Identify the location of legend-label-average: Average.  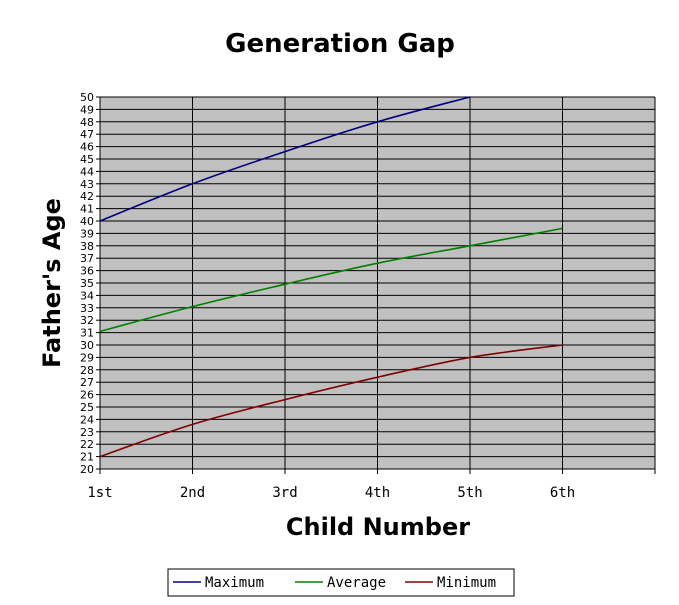
(356, 583).